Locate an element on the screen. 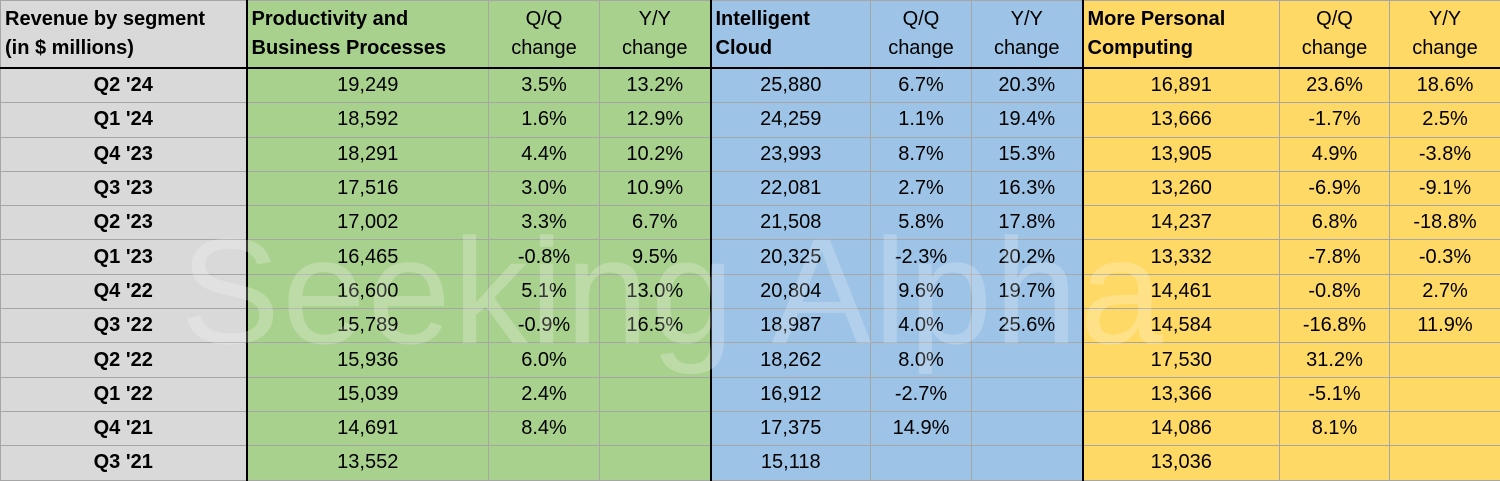 The image size is (1500, 481). revenue-cell: 14,086 is located at coordinates (1181, 428).